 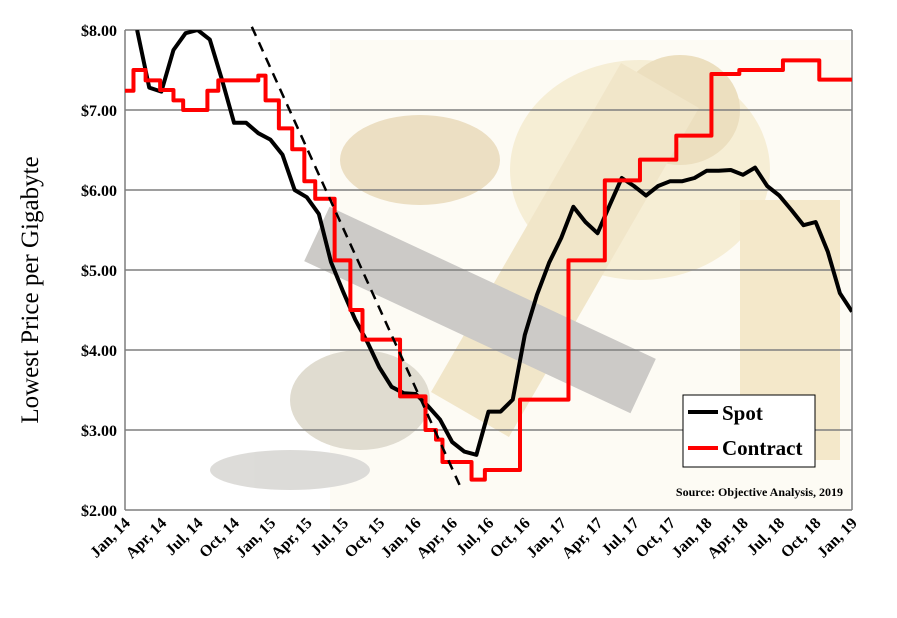 I want to click on y-tick-label: $4.00, so click(x=99, y=351).